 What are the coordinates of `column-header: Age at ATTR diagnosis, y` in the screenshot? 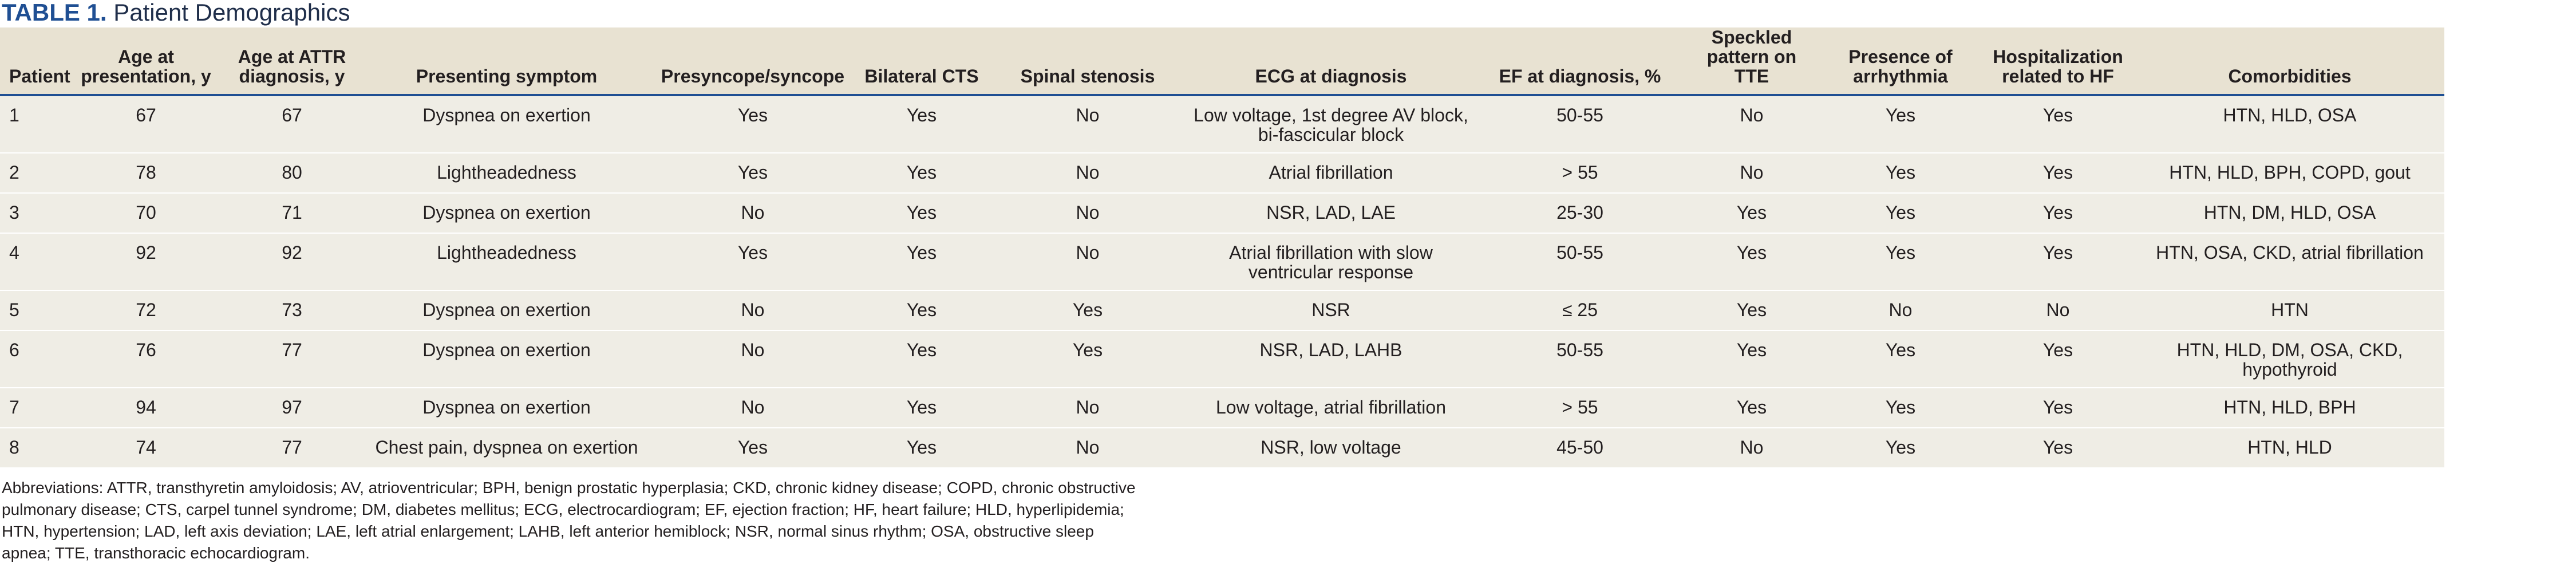 It's located at (292, 61).